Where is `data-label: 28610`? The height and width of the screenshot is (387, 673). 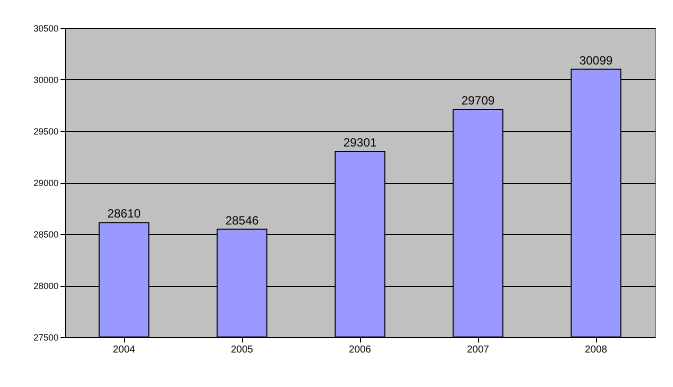 data-label: 28610 is located at coordinates (124, 213).